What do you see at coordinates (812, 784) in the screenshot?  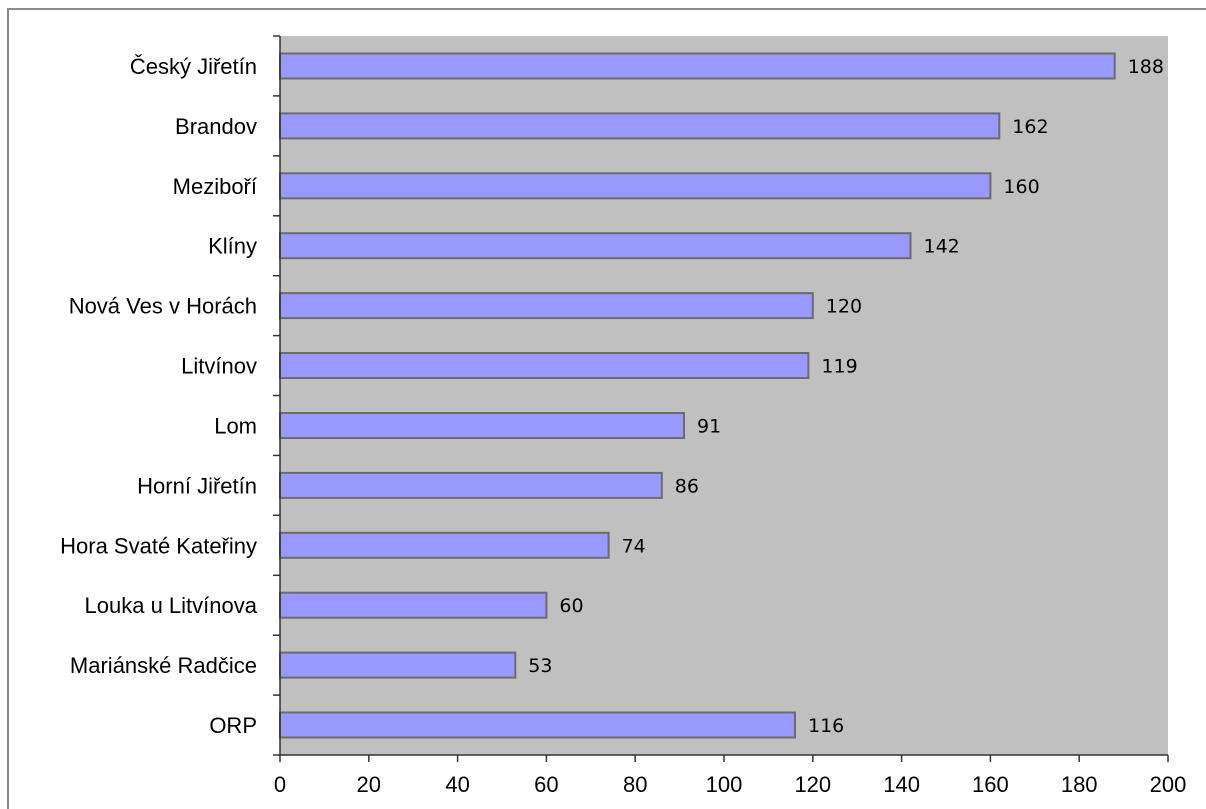 I see `x-tick-label: 120` at bounding box center [812, 784].